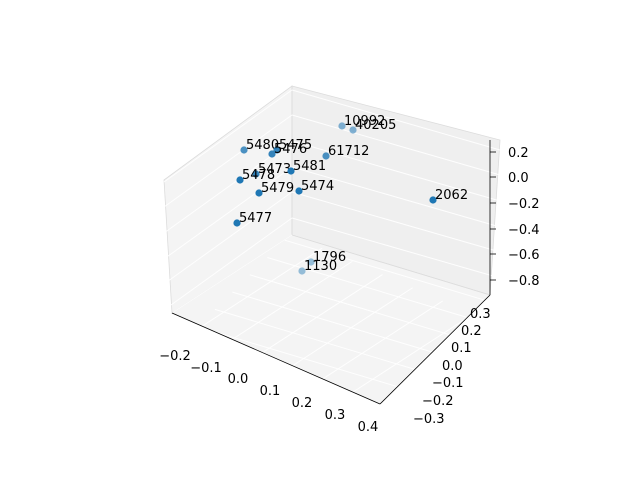 The width and height of the screenshot is (640, 480). What do you see at coordinates (375, 125) in the screenshot?
I see `point-label: 40205` at bounding box center [375, 125].